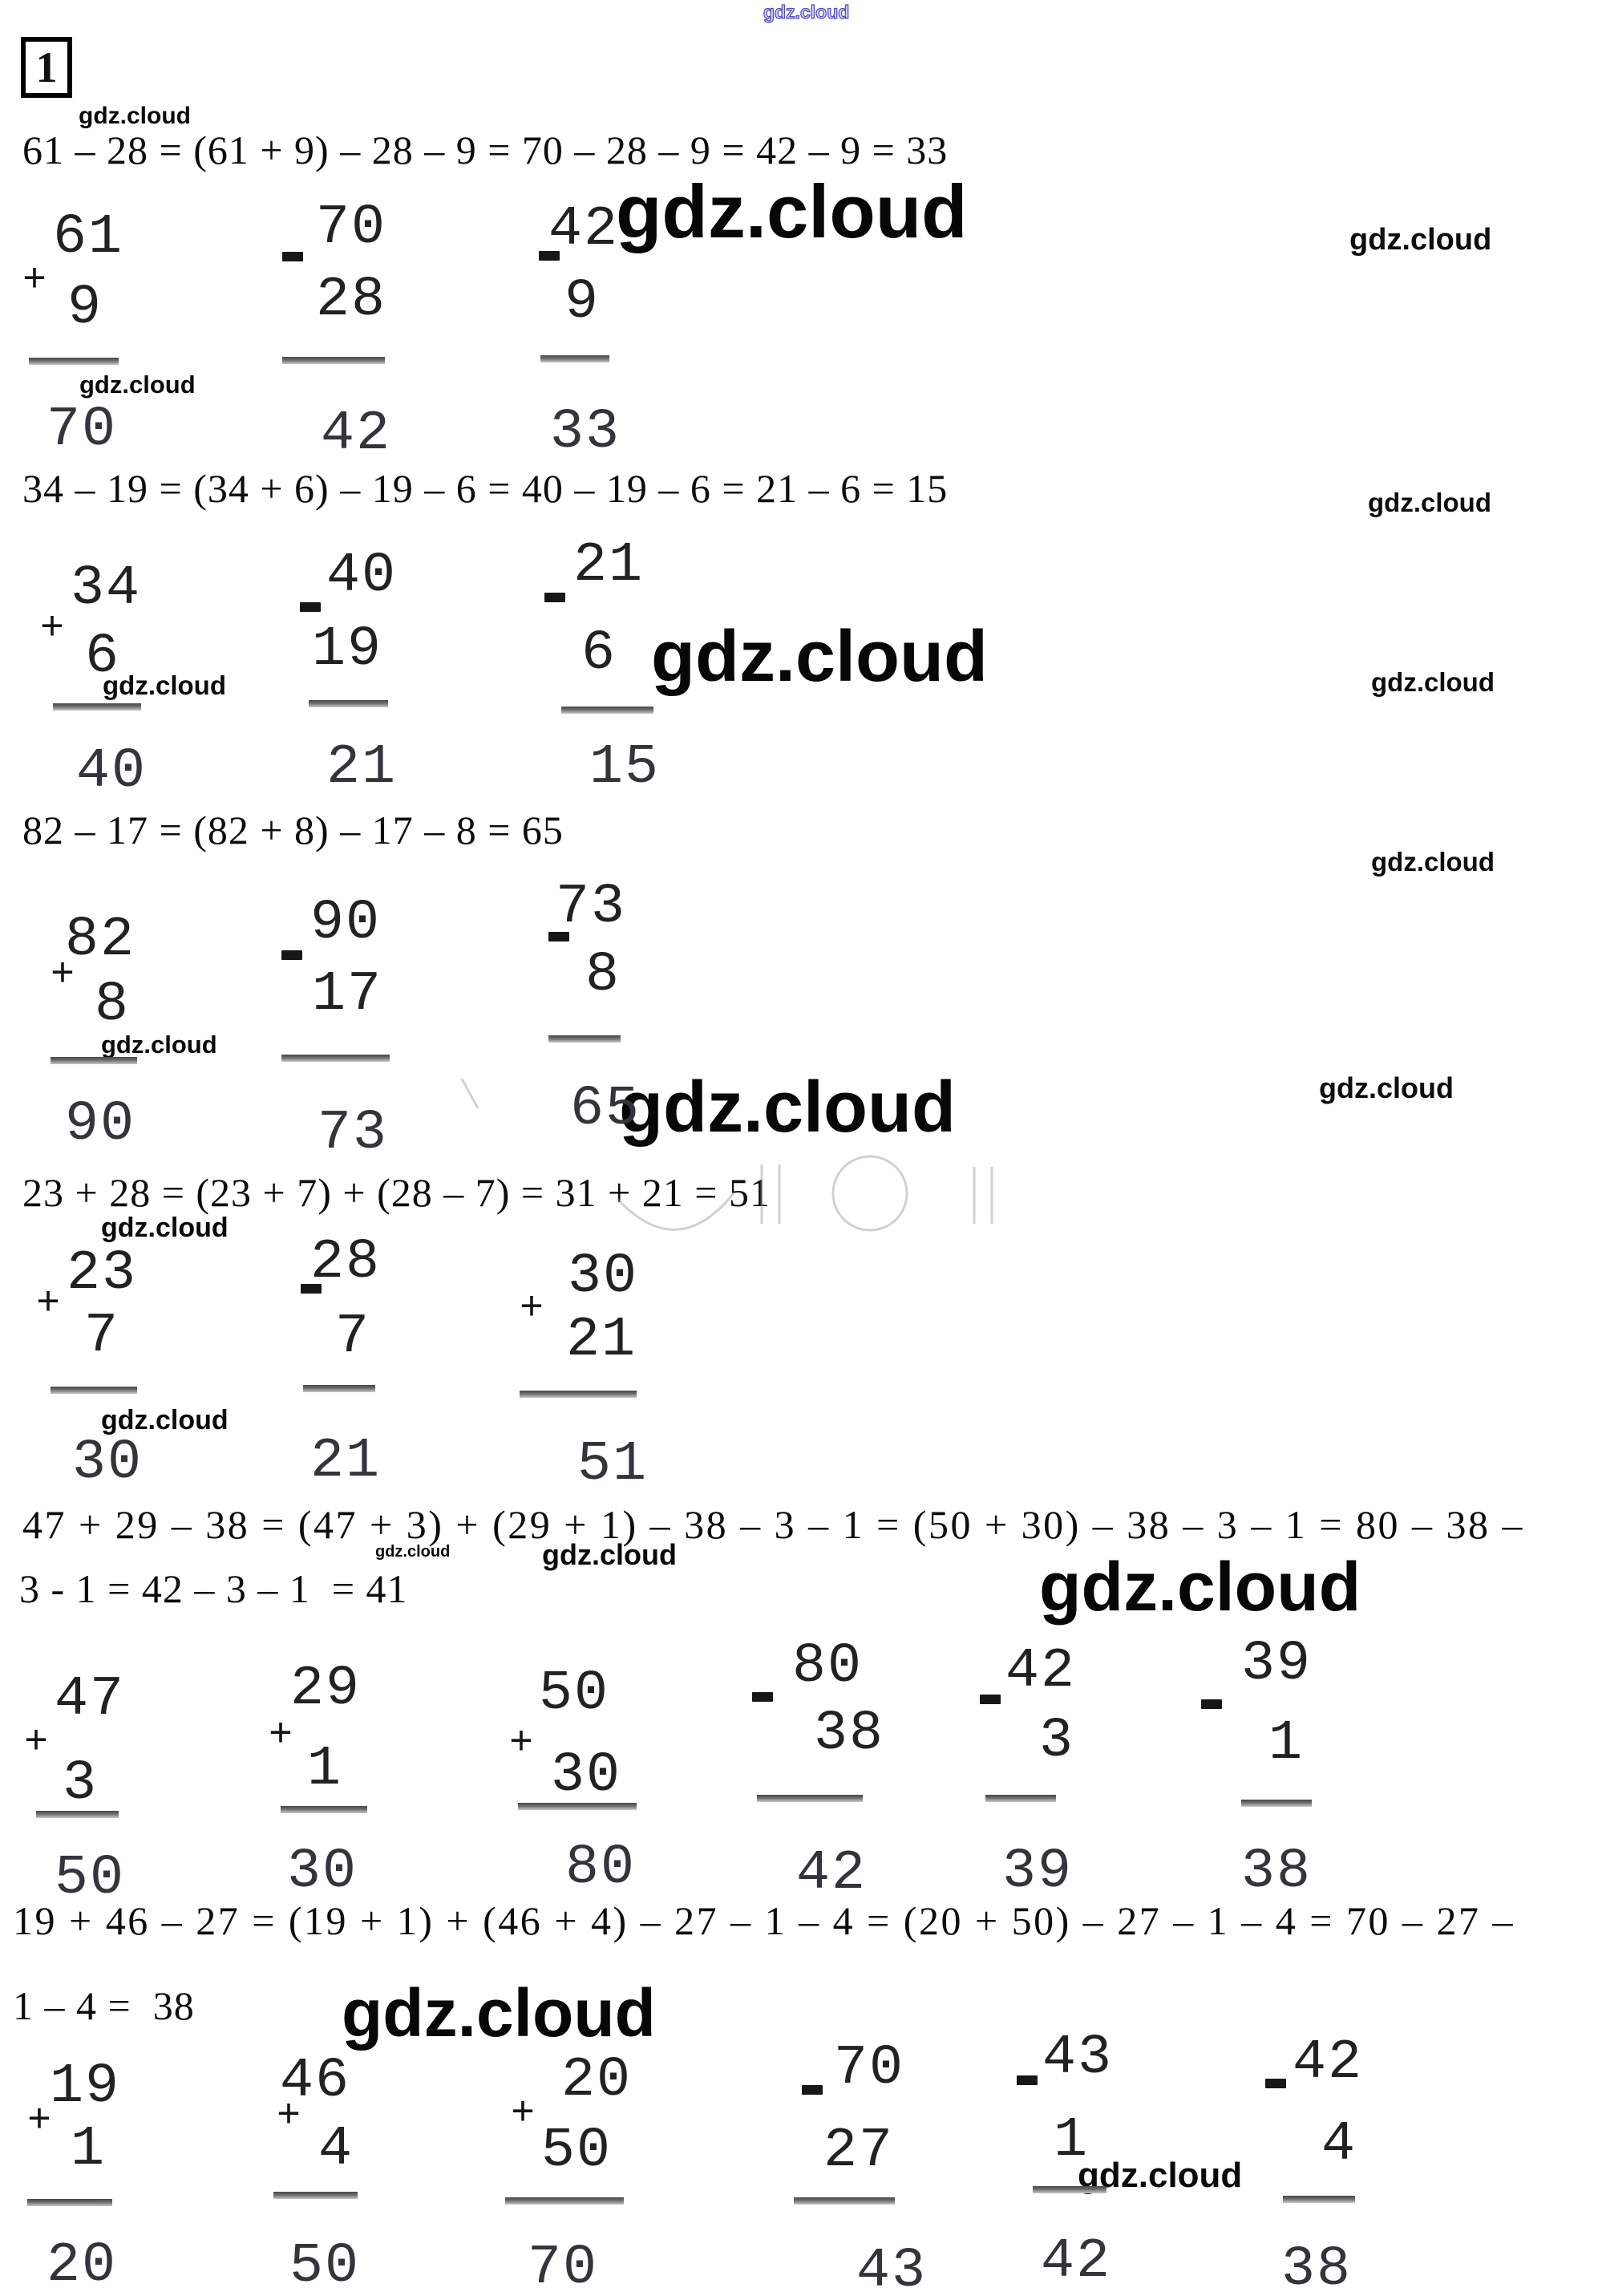 This screenshot has width=1602, height=2296. What do you see at coordinates (601, 1341) in the screenshot?
I see `column-bottom-number: 21` at bounding box center [601, 1341].